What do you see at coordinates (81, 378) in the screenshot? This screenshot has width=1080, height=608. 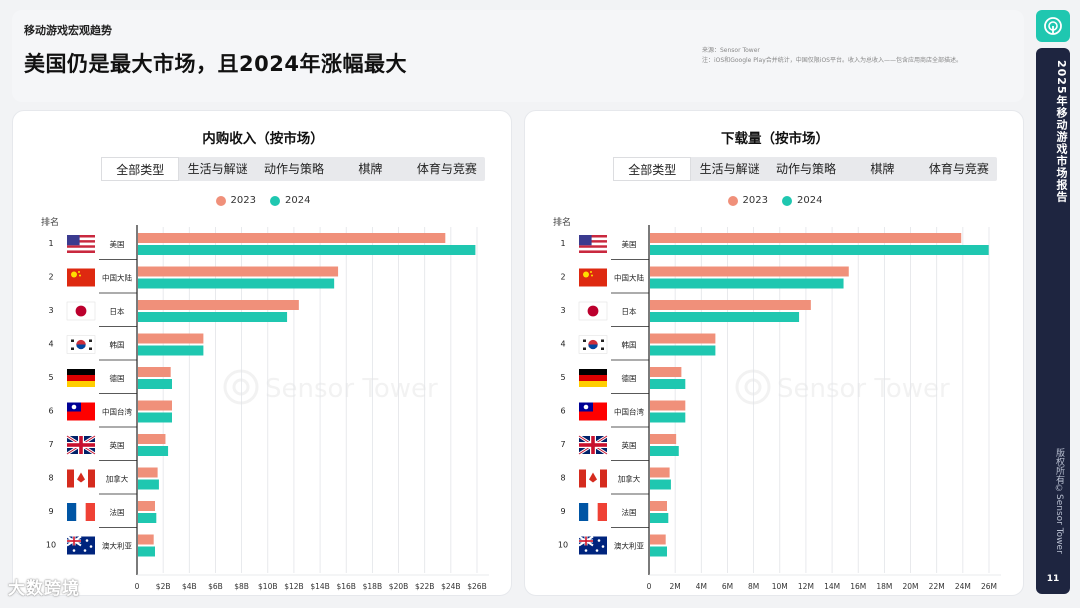 I see `flag-de-icon` at bounding box center [81, 378].